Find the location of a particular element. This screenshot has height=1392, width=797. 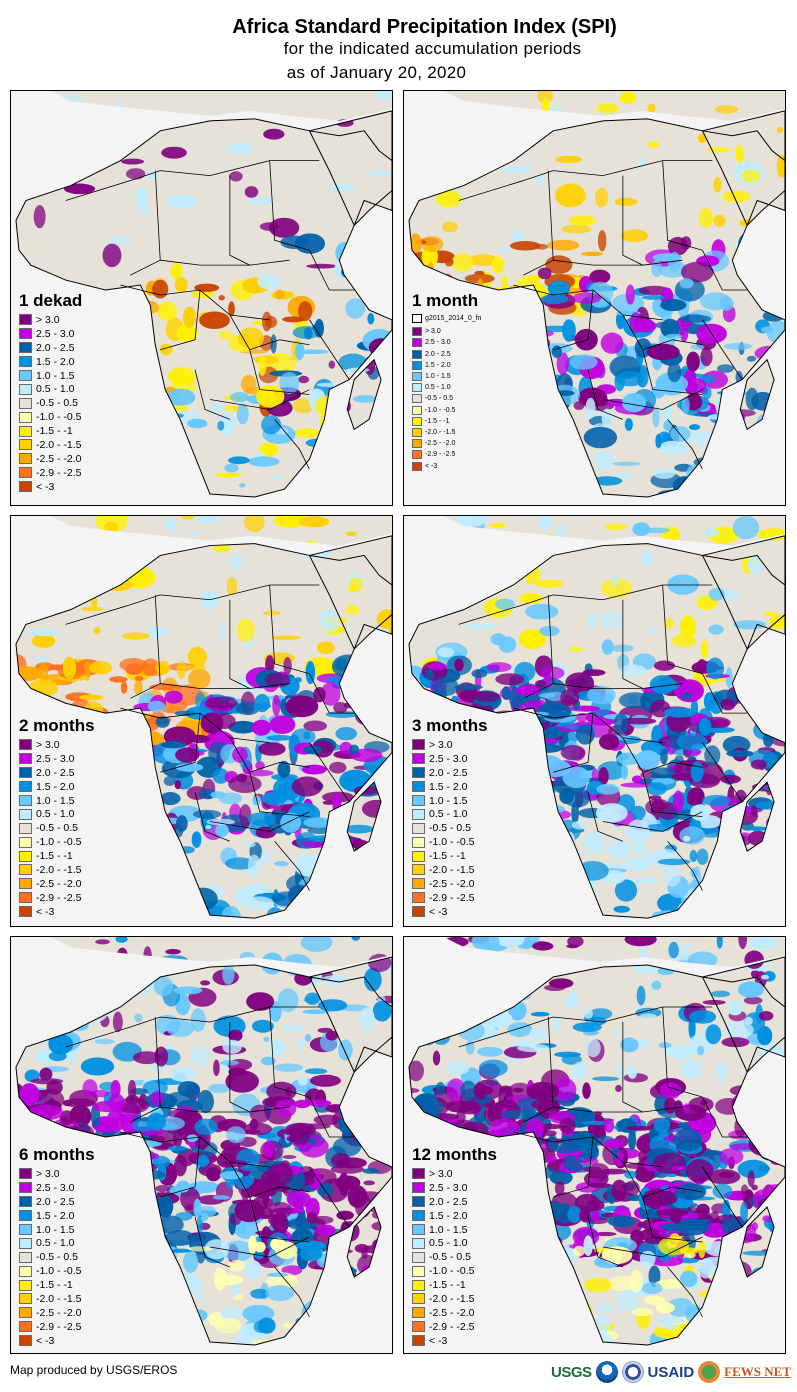

legend-item: 0.5 - 1.0 is located at coordinates (450, 814).